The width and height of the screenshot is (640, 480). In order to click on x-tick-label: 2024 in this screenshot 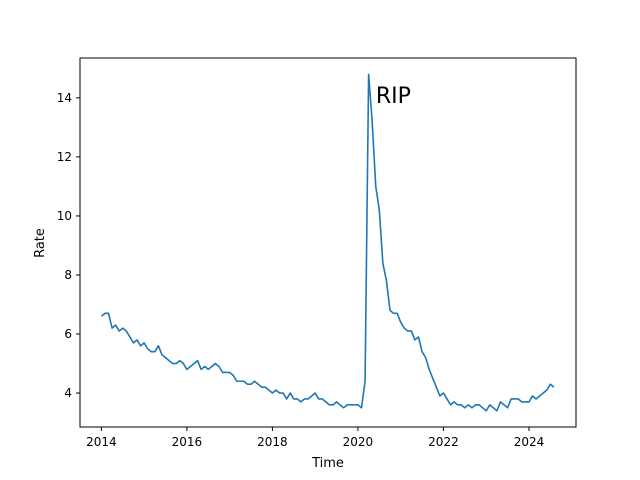, I will do `click(529, 442)`.